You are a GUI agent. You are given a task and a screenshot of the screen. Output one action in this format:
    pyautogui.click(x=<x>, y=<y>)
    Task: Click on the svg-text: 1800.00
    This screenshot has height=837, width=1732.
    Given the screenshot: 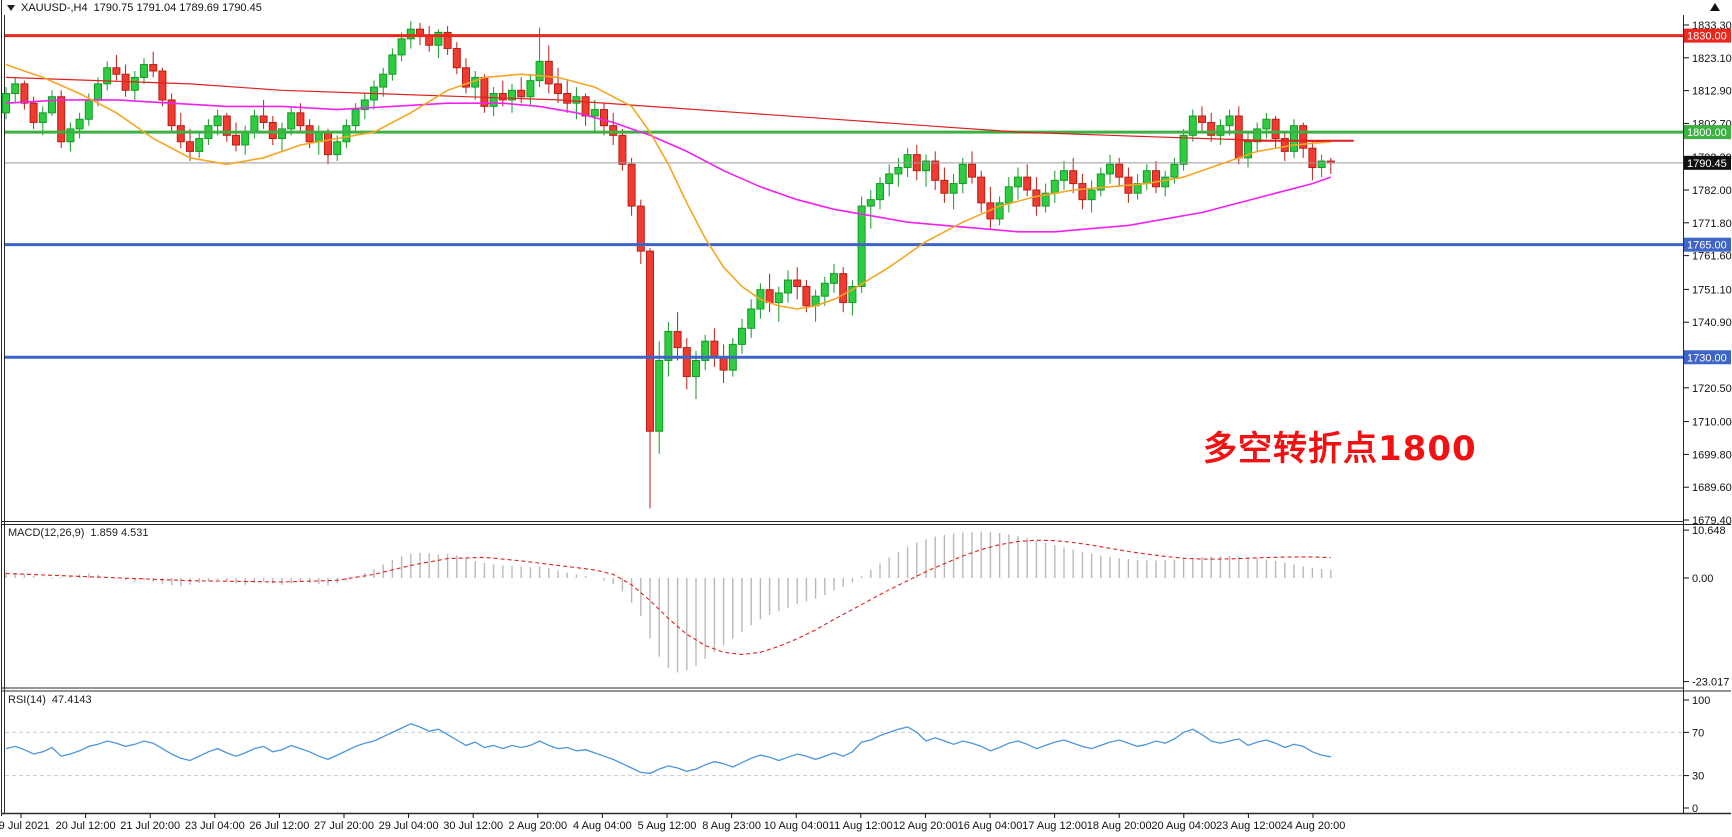 What is the action you would take?
    pyautogui.click(x=1707, y=133)
    